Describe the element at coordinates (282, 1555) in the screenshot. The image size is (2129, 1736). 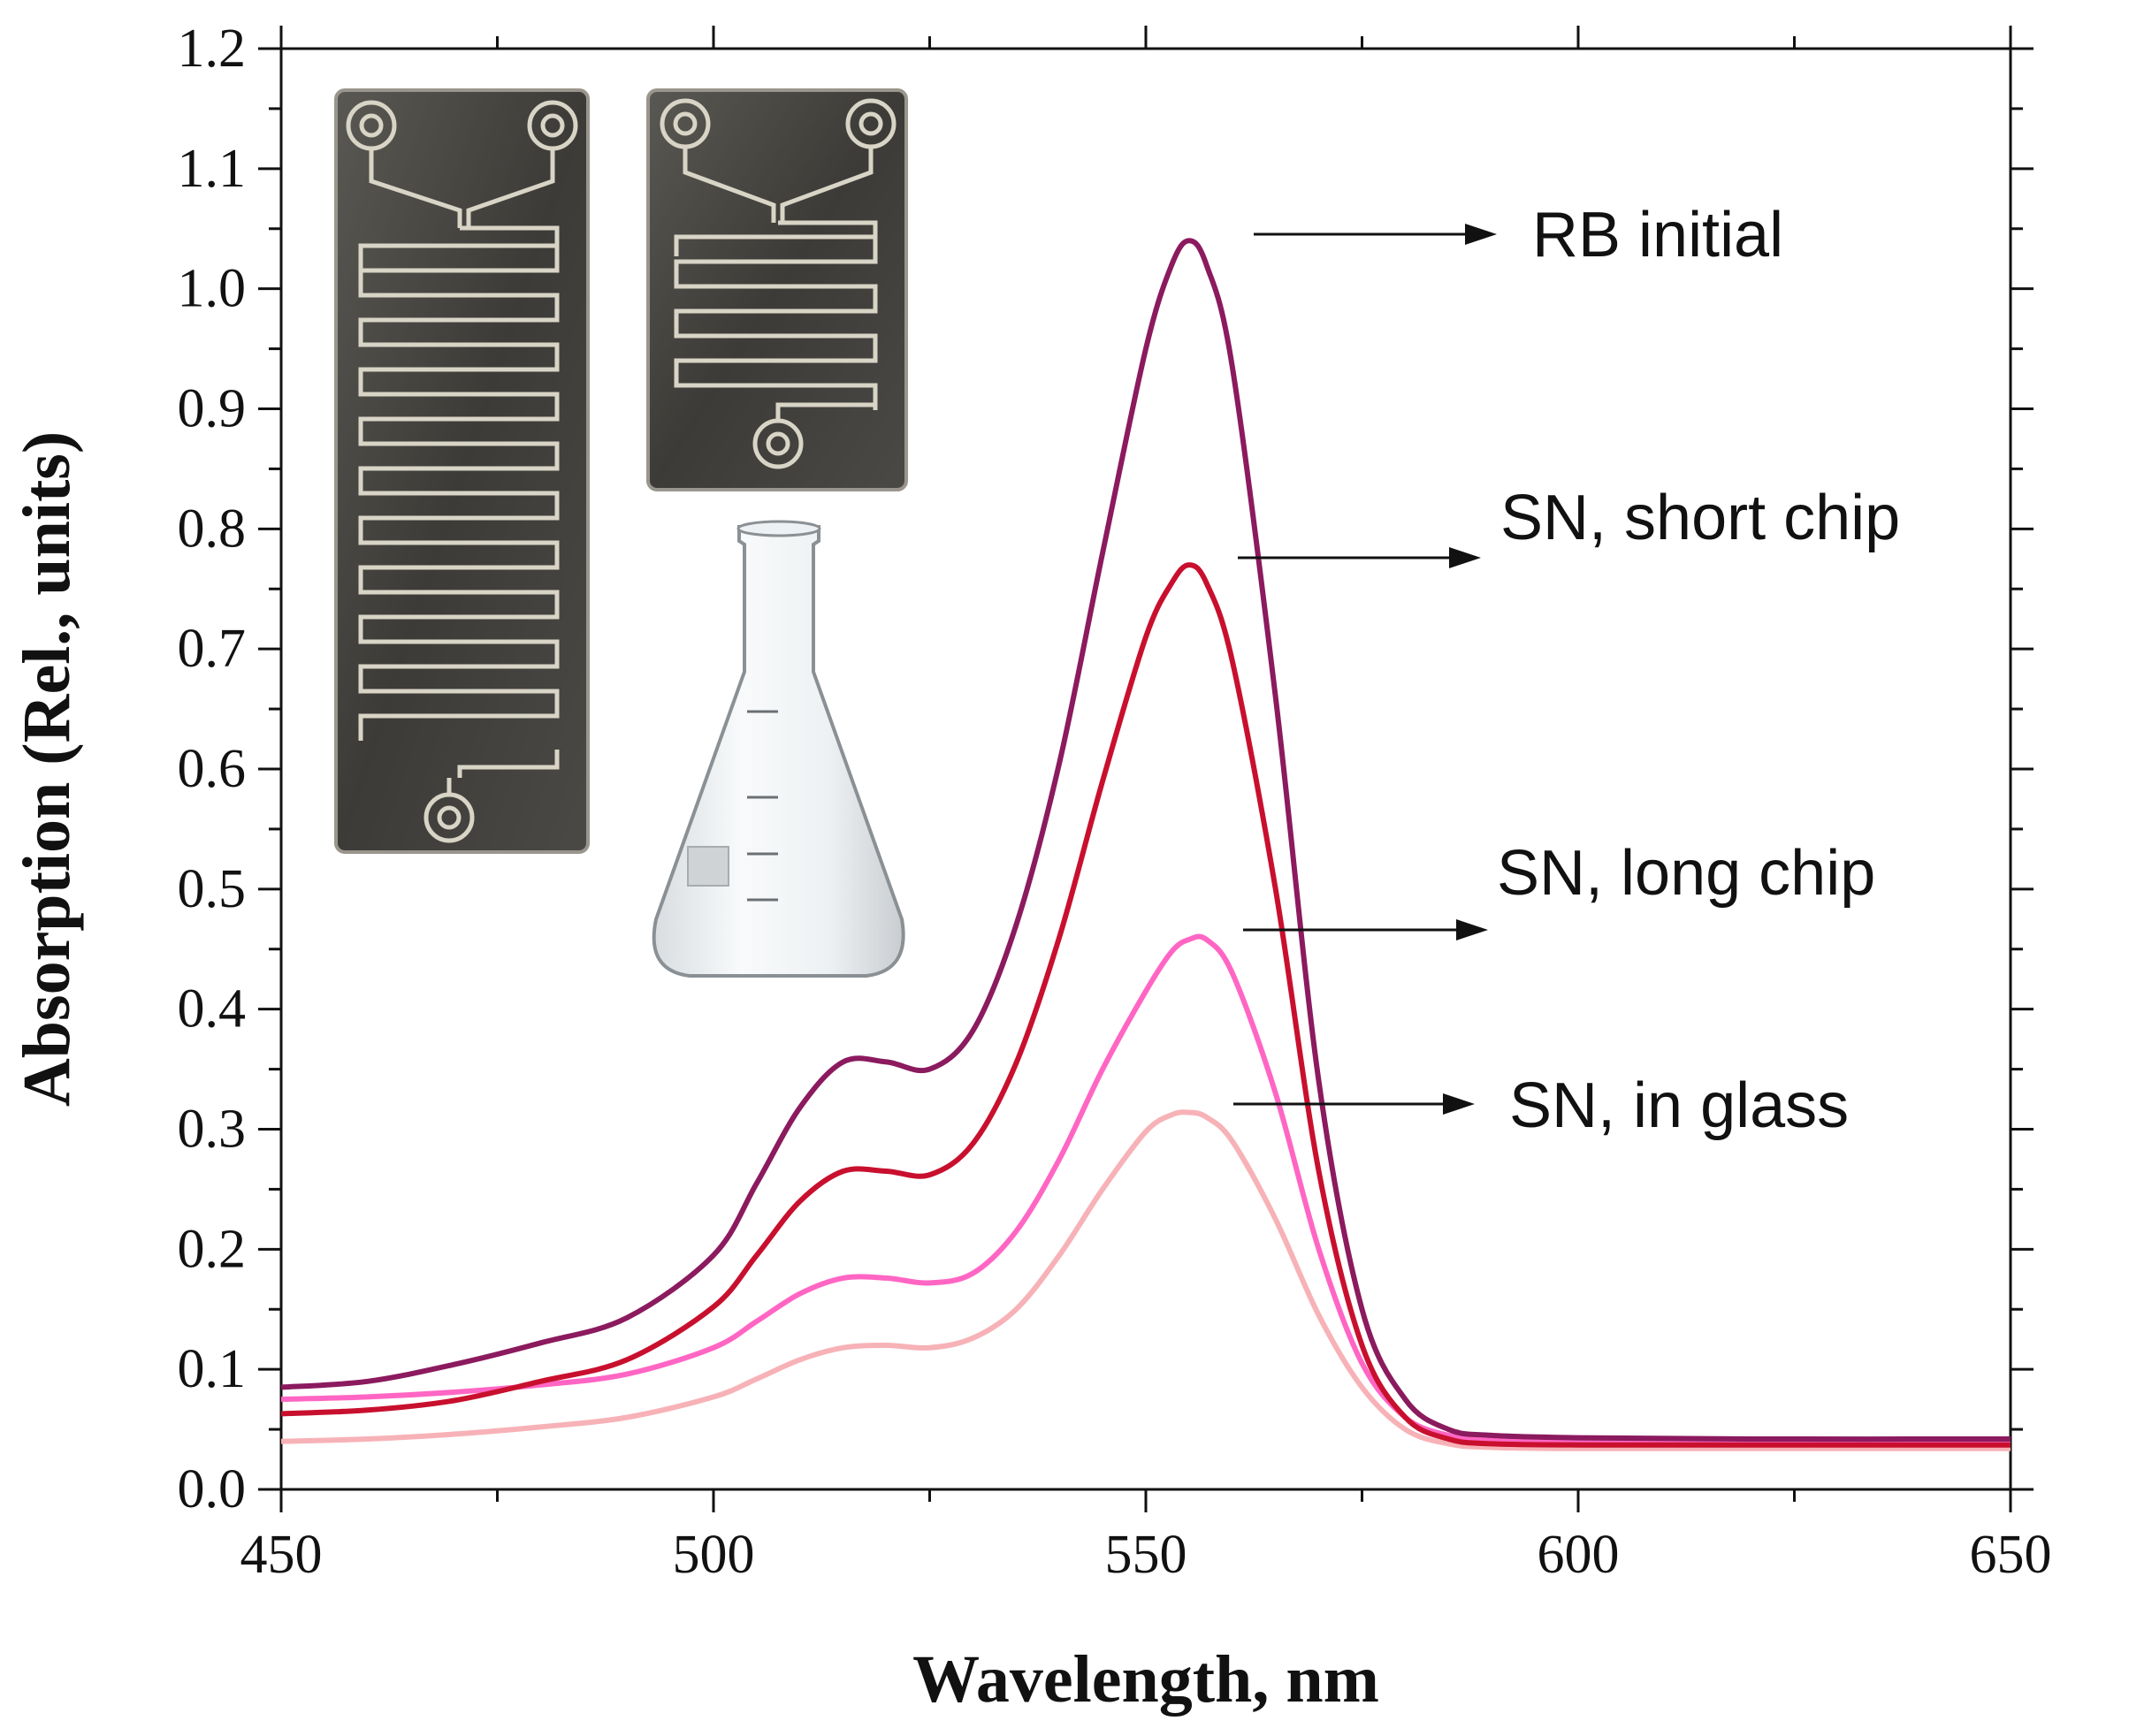
I see `x-tick-label: 450` at that location.